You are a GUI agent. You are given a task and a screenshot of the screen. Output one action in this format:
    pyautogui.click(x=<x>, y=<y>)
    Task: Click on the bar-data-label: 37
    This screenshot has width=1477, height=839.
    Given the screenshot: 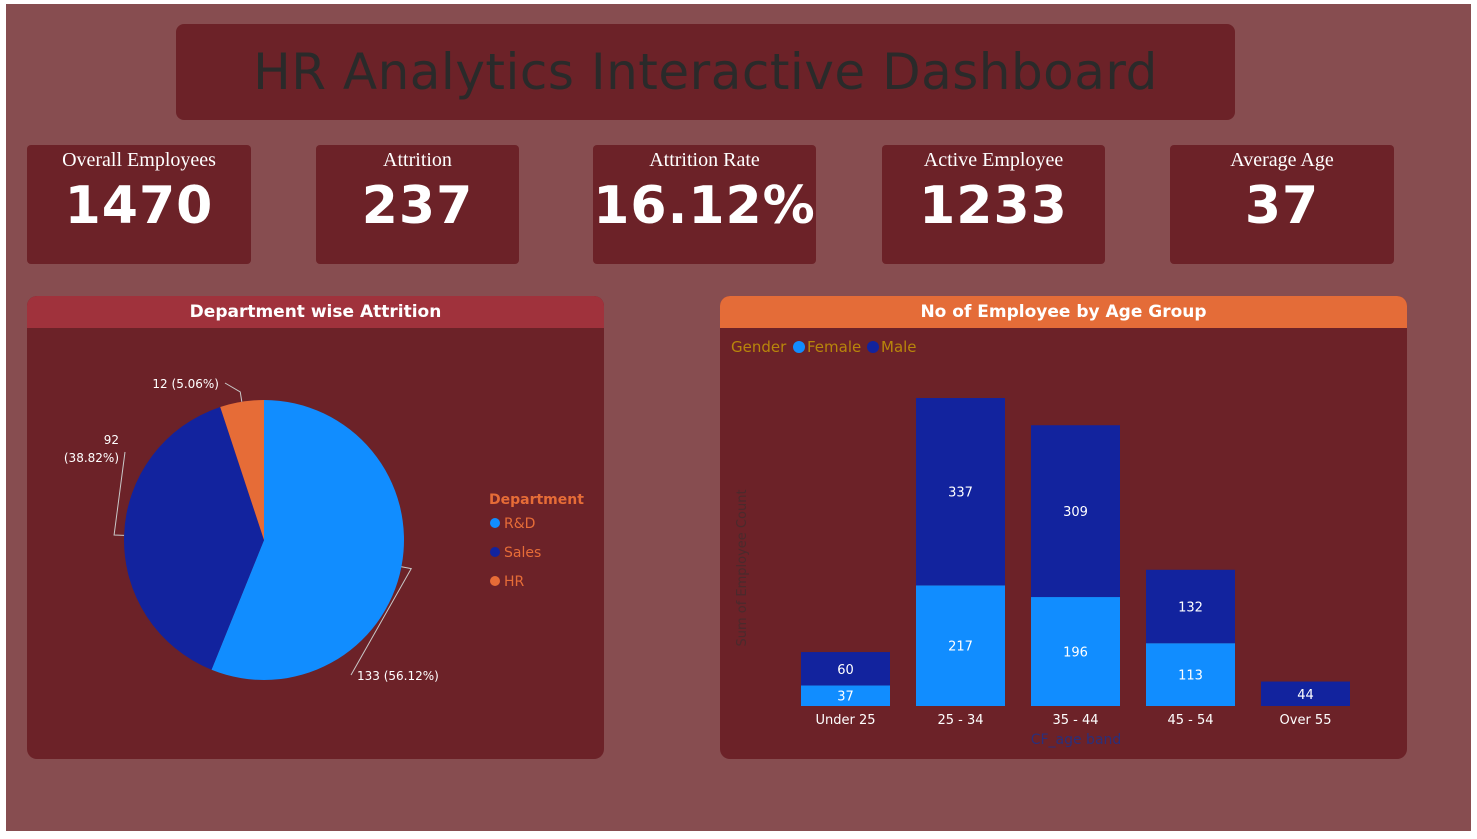 What is the action you would take?
    pyautogui.click(x=845, y=697)
    